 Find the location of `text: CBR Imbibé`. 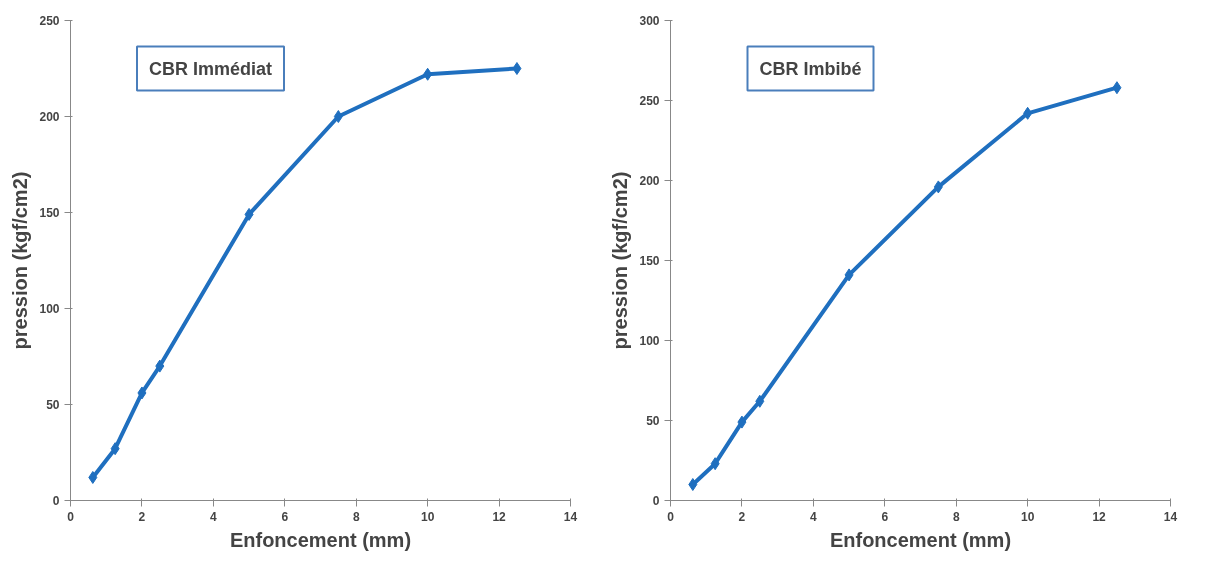

text: CBR Imbibé is located at coordinates (810, 68).